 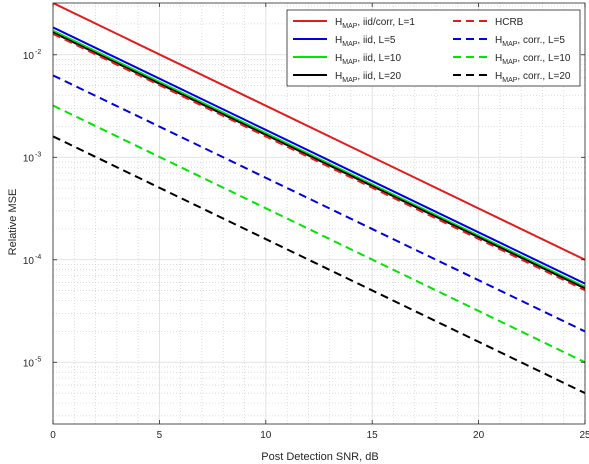 What do you see at coordinates (266, 435) in the screenshot?
I see `x-tick-label: 10` at bounding box center [266, 435].